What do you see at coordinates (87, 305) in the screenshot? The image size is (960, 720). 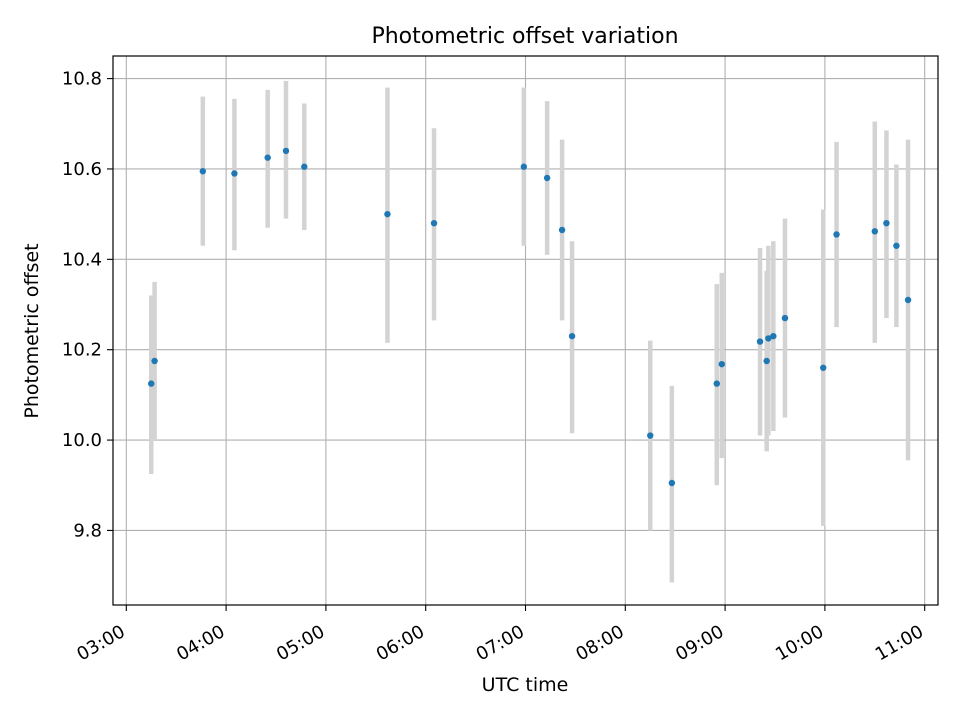 I see `y-axis-ticks: 9.8 10.0 10.2 10.4 10.6 10.8` at bounding box center [87, 305].